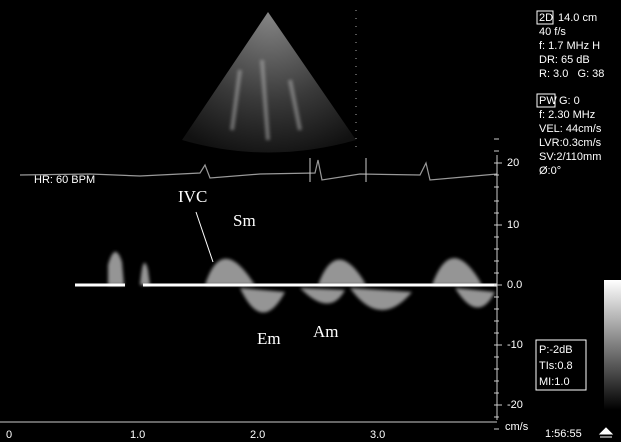 The width and height of the screenshot is (621, 442). I want to click on mode: PW, so click(548, 101).